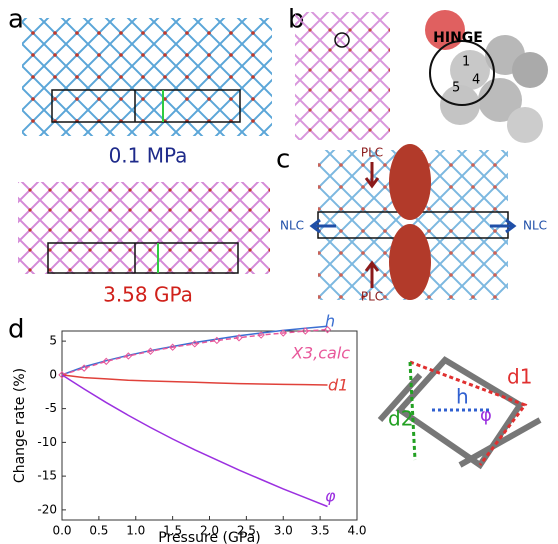  Describe the element at coordinates (246, 531) in the screenshot. I see `x-tick-label: 2.5` at that location.